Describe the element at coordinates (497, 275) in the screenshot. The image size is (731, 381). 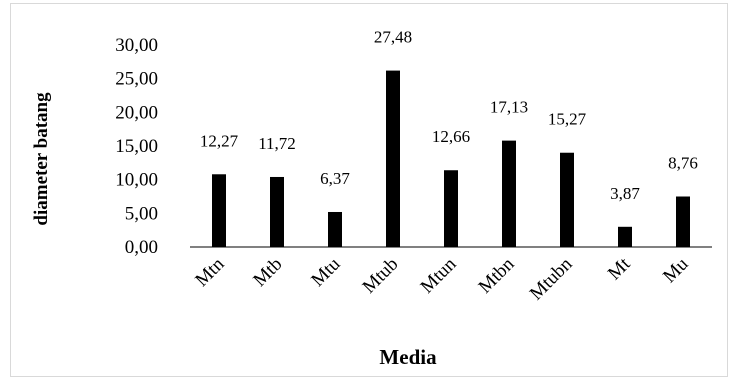
I see `category-label-mtbn: Mtbn` at that location.